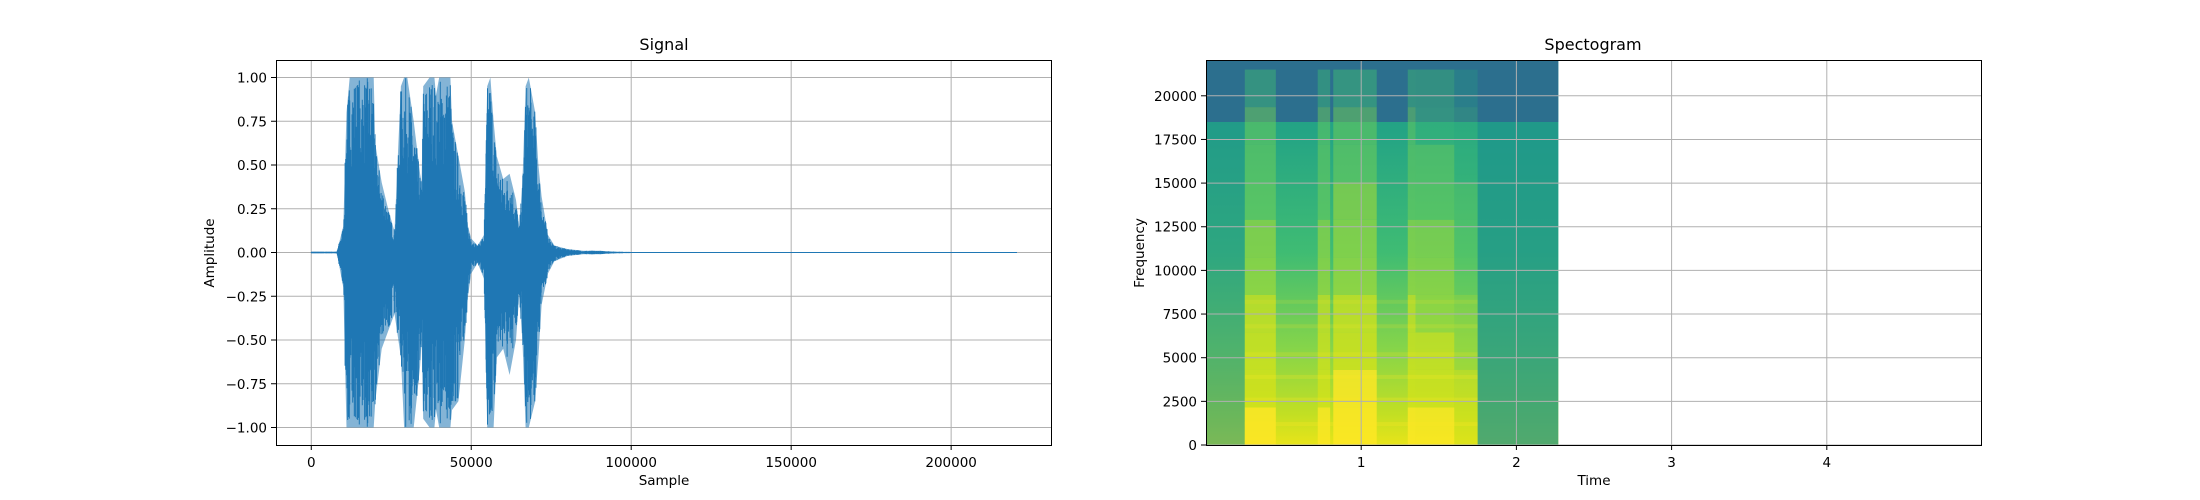 This screenshot has height=500, width=2200. Describe the element at coordinates (1140, 253) in the screenshot. I see `spectrogram-y-label: Frequency` at that location.